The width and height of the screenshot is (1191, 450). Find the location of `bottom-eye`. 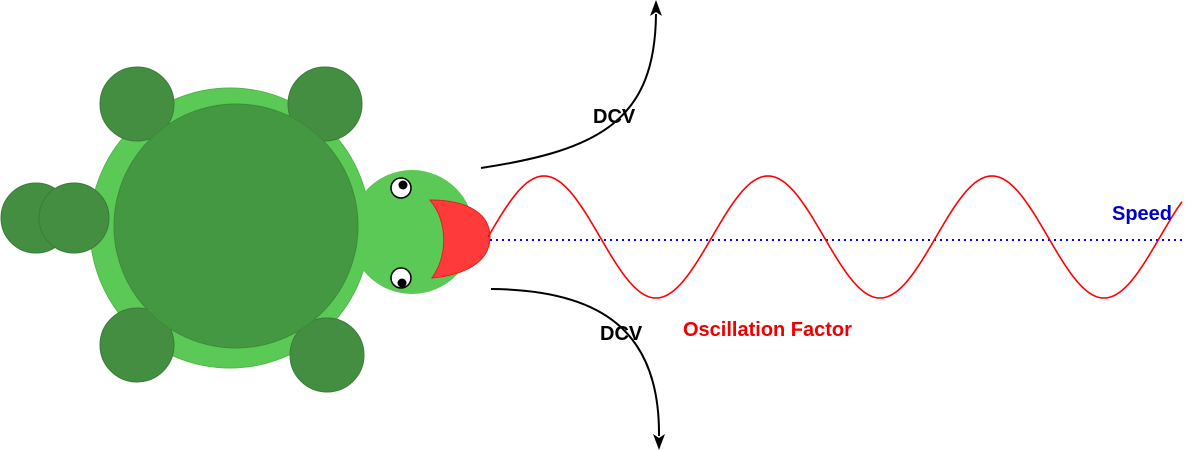

bottom-eye is located at coordinates (401, 278).